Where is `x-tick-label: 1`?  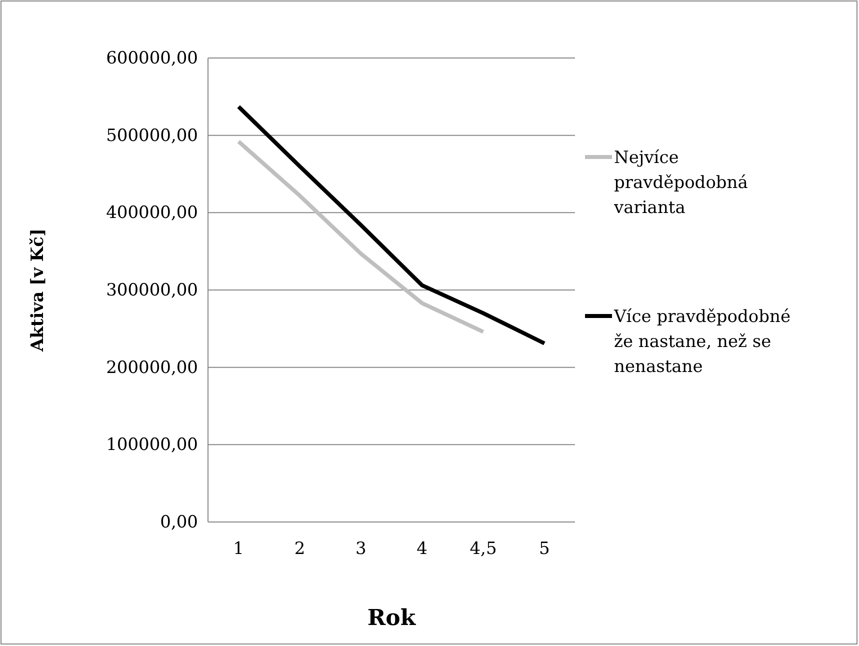 x-tick-label: 1 is located at coordinates (238, 549).